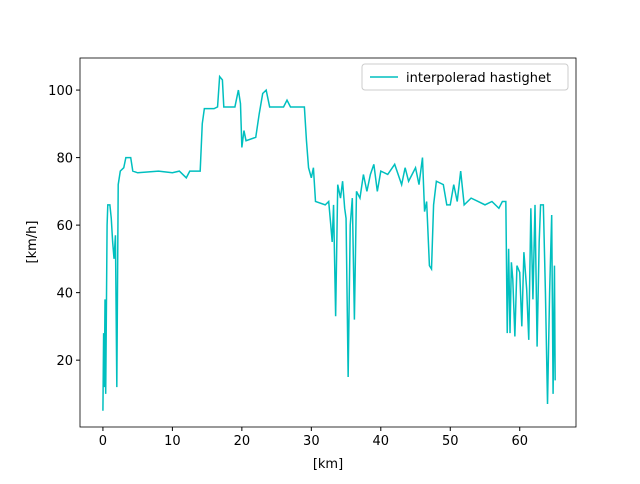  I want to click on x-tick-label: 40, so click(381, 441).